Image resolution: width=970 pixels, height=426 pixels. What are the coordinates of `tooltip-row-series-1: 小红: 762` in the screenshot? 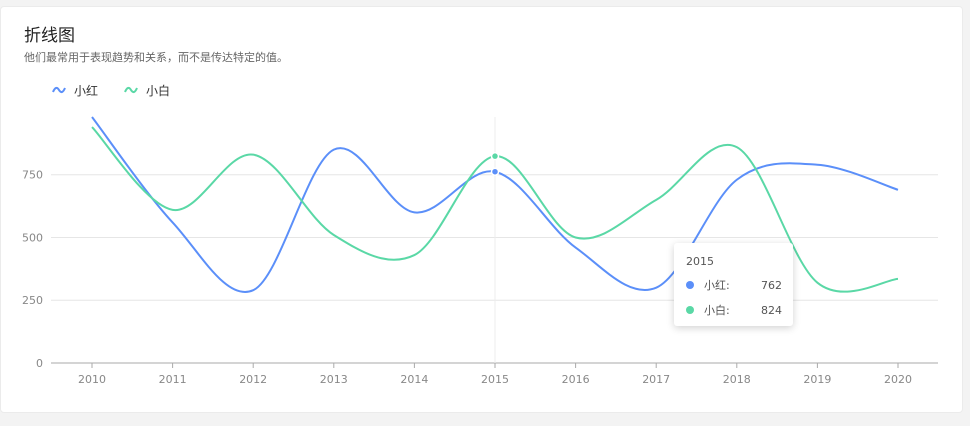 It's located at (734, 285).